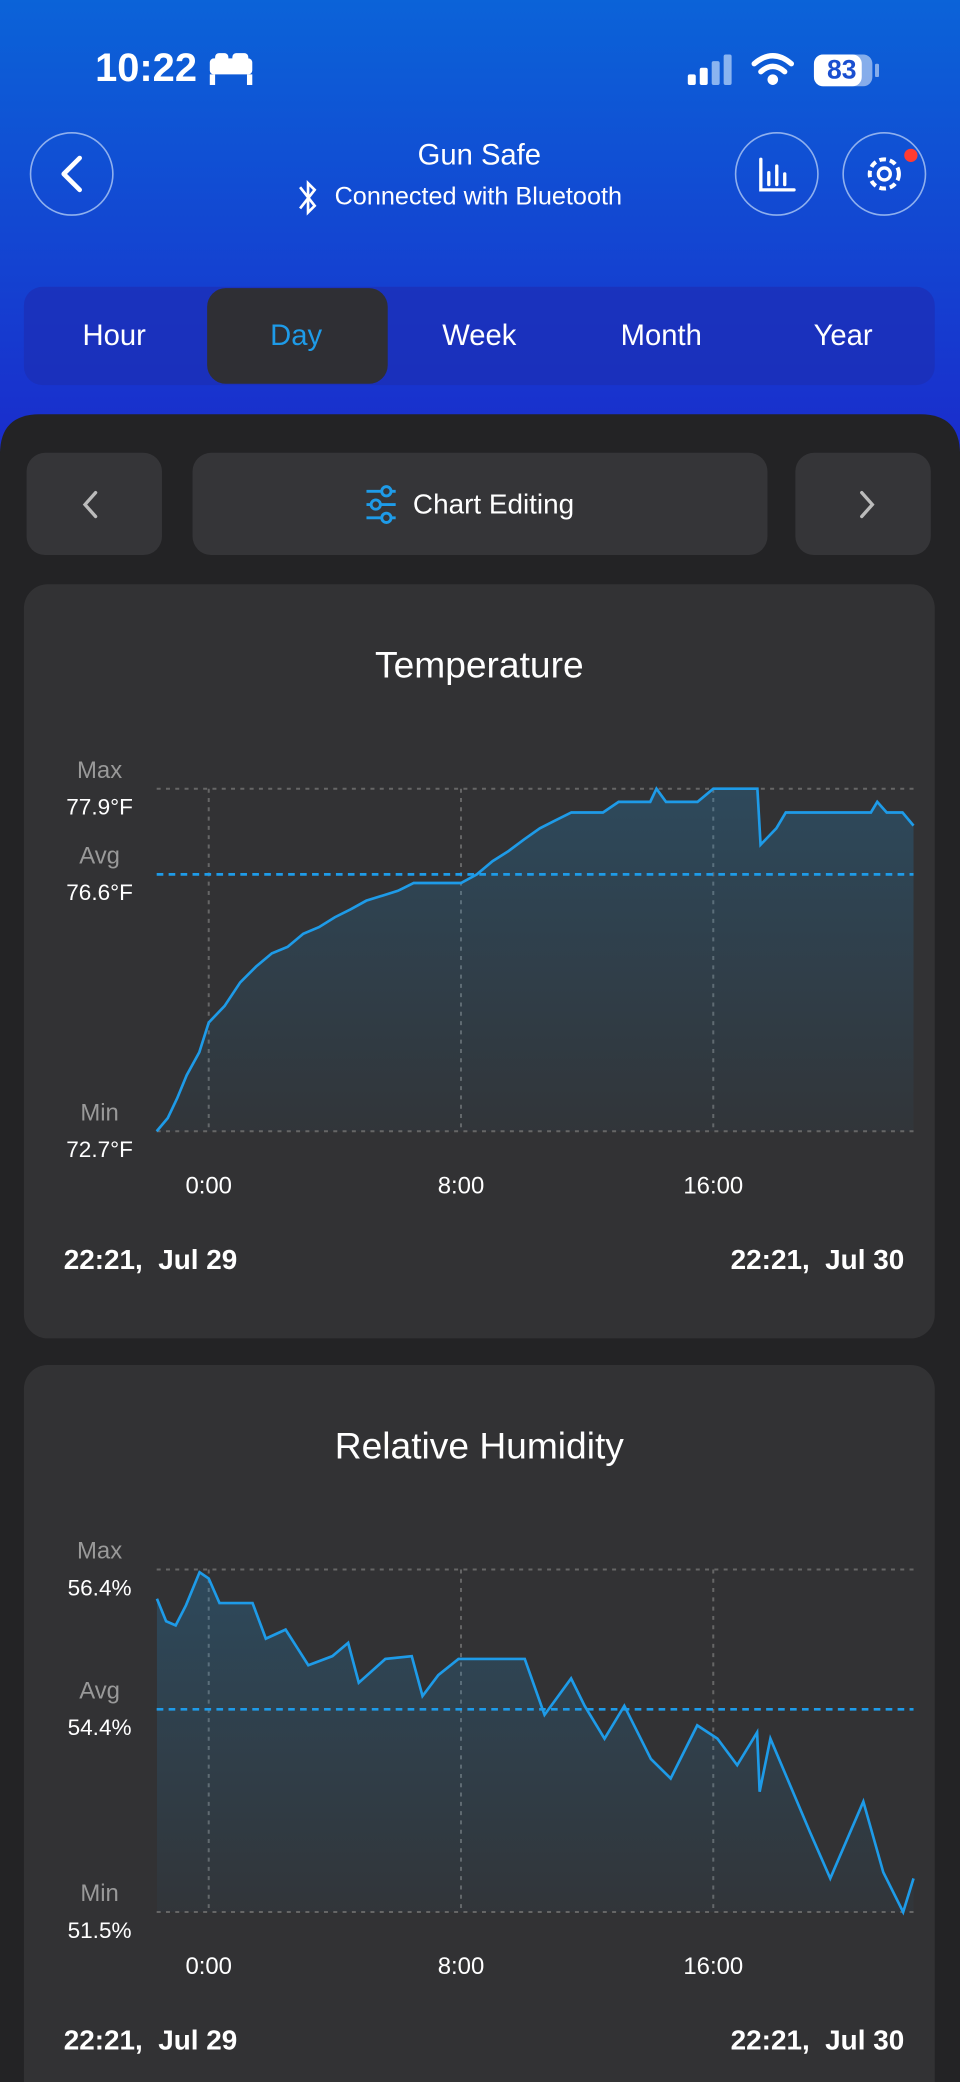  What do you see at coordinates (884, 173) in the screenshot?
I see `settings-button` at bounding box center [884, 173].